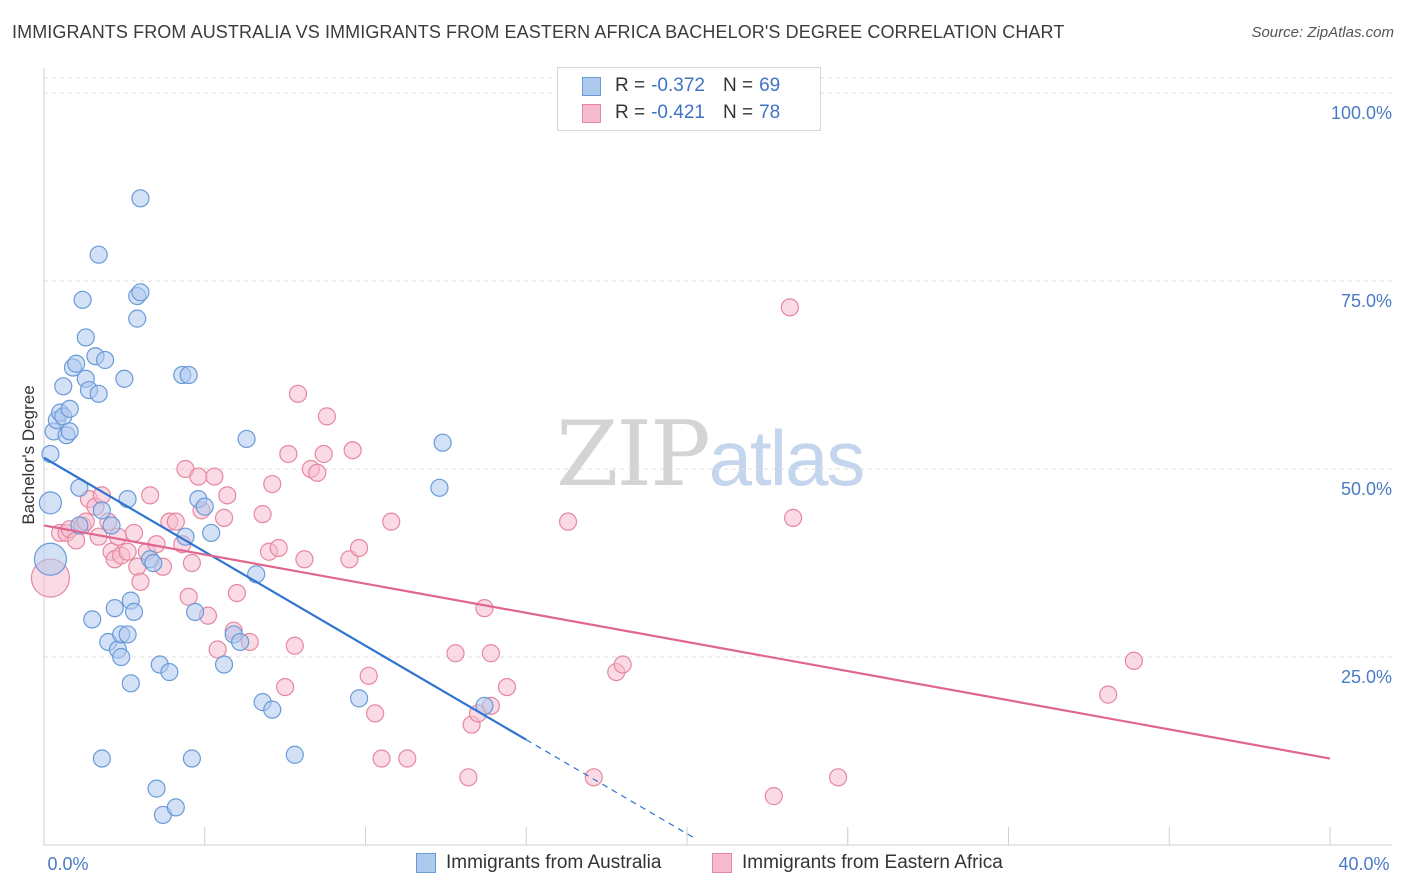 The image size is (1406, 892). I want to click on watermark-atlas: atlas, so click(787, 458).